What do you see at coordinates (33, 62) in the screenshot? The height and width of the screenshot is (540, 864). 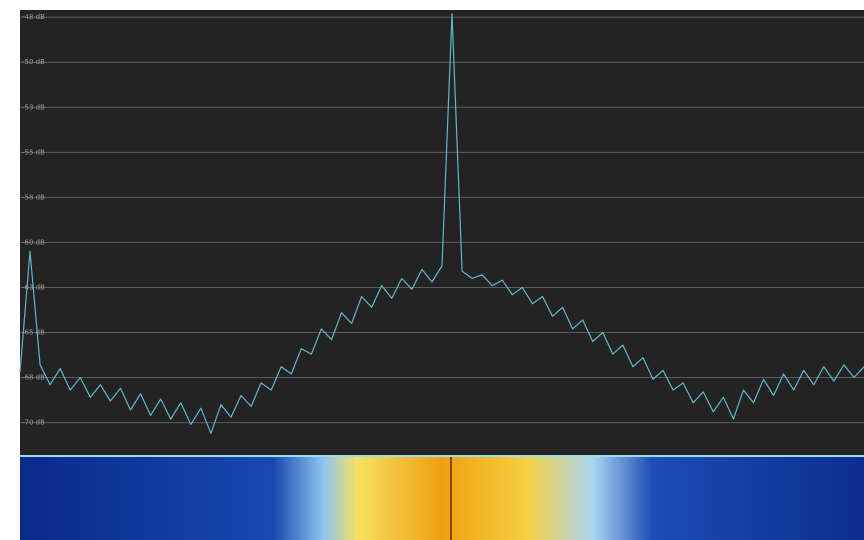 I see `y-tick-label: -50 dB` at bounding box center [33, 62].